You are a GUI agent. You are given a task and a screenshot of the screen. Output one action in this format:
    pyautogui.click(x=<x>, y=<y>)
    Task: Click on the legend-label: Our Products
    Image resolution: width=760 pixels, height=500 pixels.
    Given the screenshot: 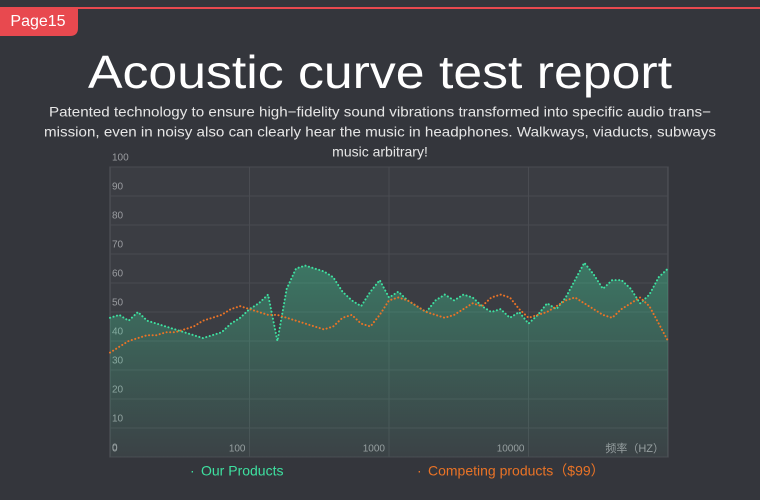 What is the action you would take?
    pyautogui.click(x=242, y=471)
    